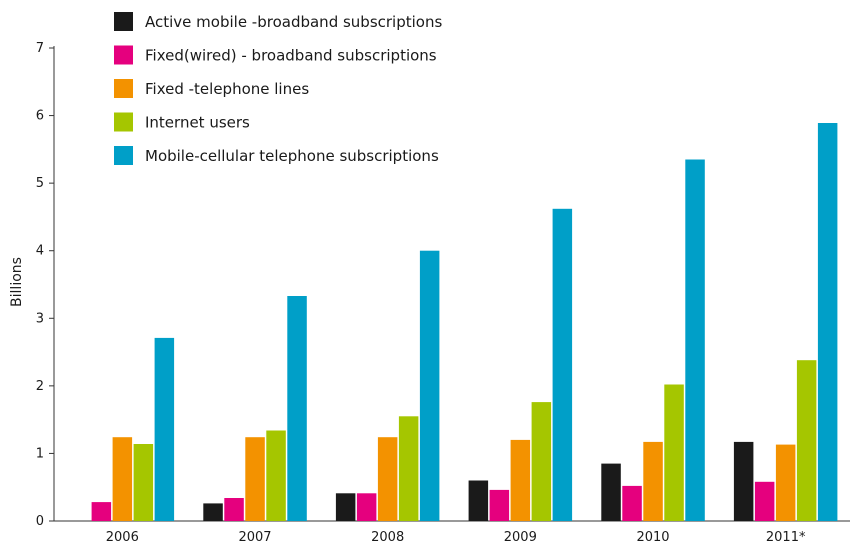  Describe the element at coordinates (40, 48) in the screenshot. I see `y-tick-label: 7` at that location.